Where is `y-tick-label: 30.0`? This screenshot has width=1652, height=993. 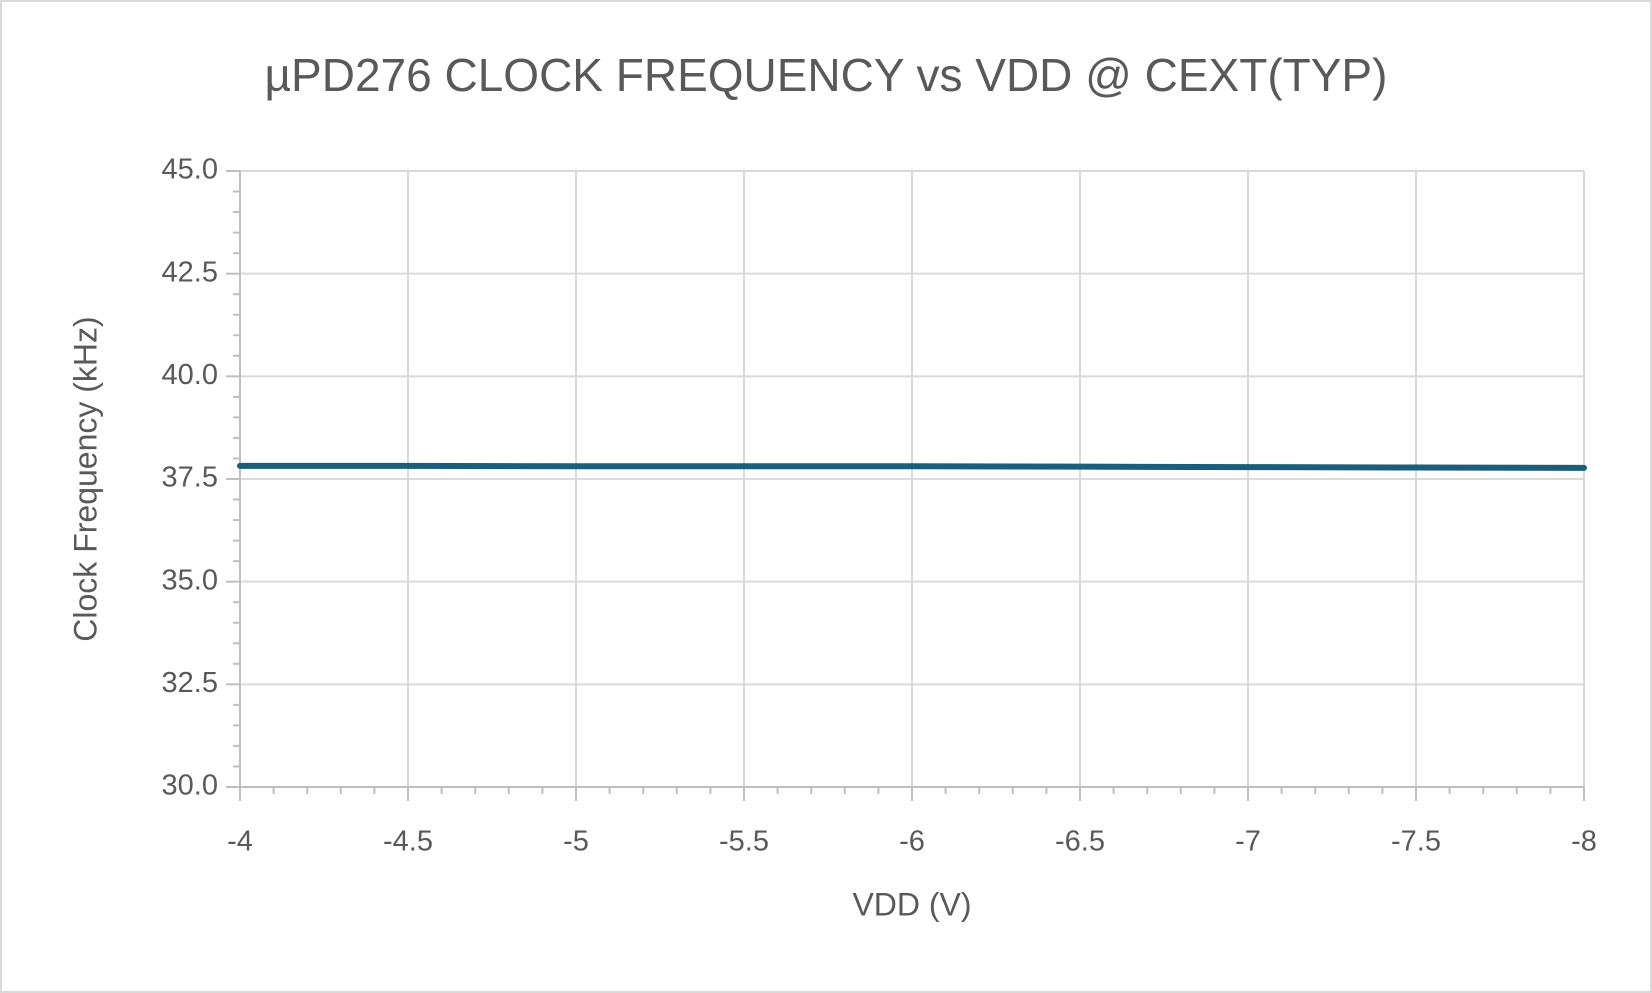
y-tick-label: 30.0 is located at coordinates (190, 786).